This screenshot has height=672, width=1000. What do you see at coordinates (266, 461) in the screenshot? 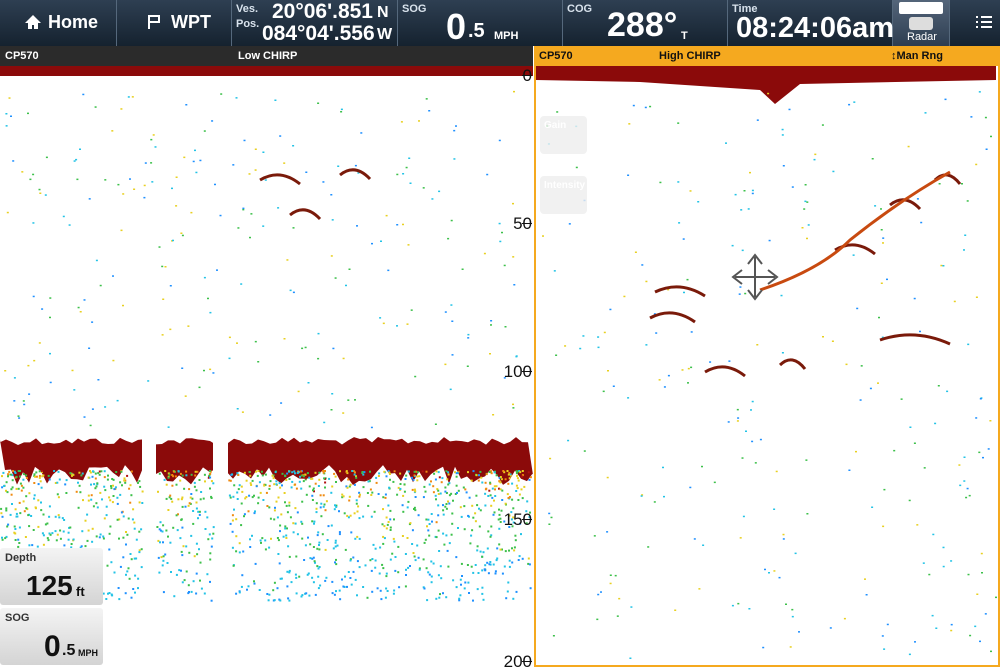
I see `bottom-echo` at bounding box center [266, 461].